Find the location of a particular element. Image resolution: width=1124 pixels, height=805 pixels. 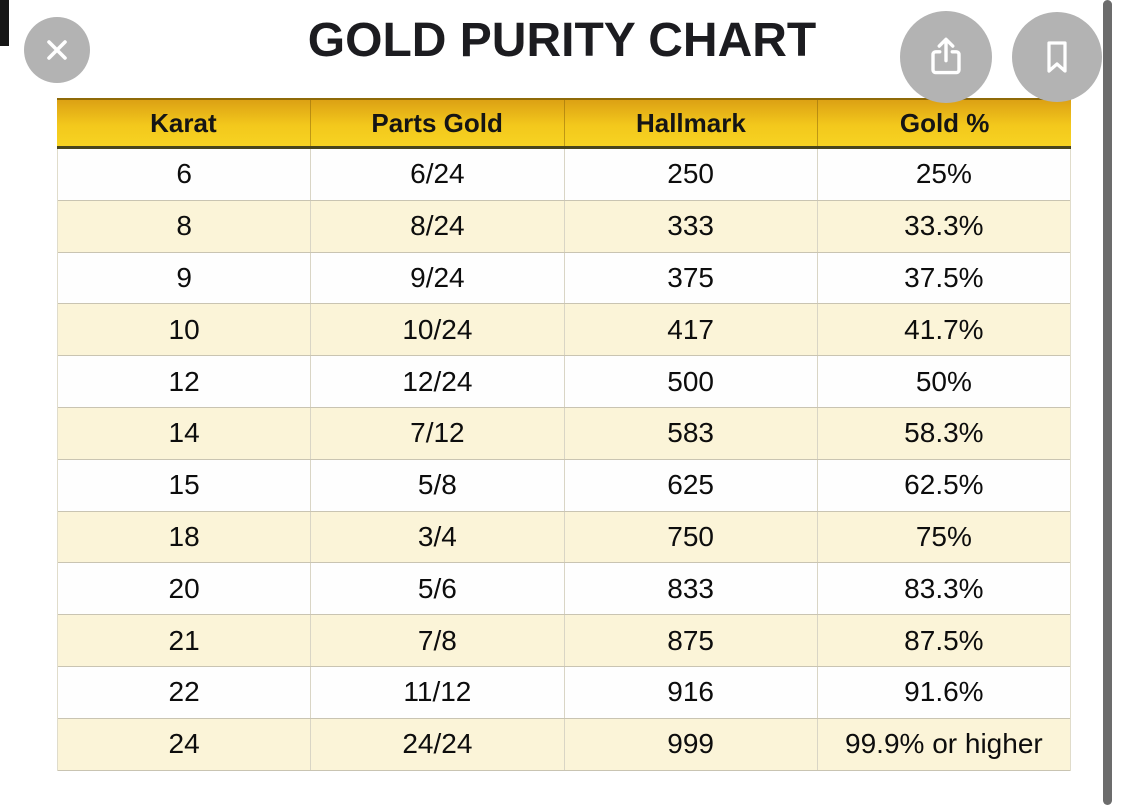

table-cell: 83.3% is located at coordinates (943, 589).